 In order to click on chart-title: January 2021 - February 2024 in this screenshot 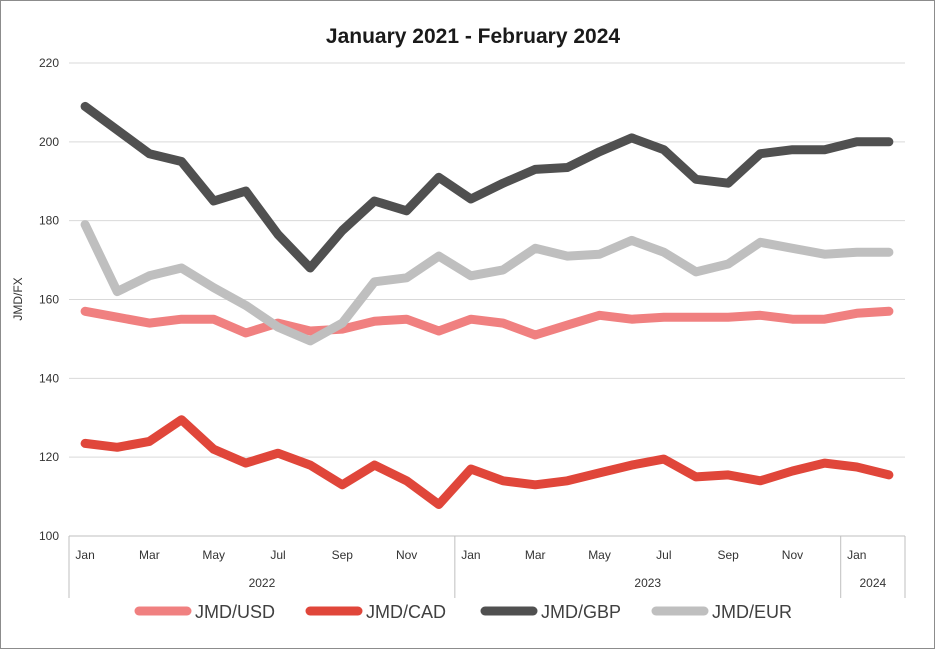, I will do `click(473, 36)`.